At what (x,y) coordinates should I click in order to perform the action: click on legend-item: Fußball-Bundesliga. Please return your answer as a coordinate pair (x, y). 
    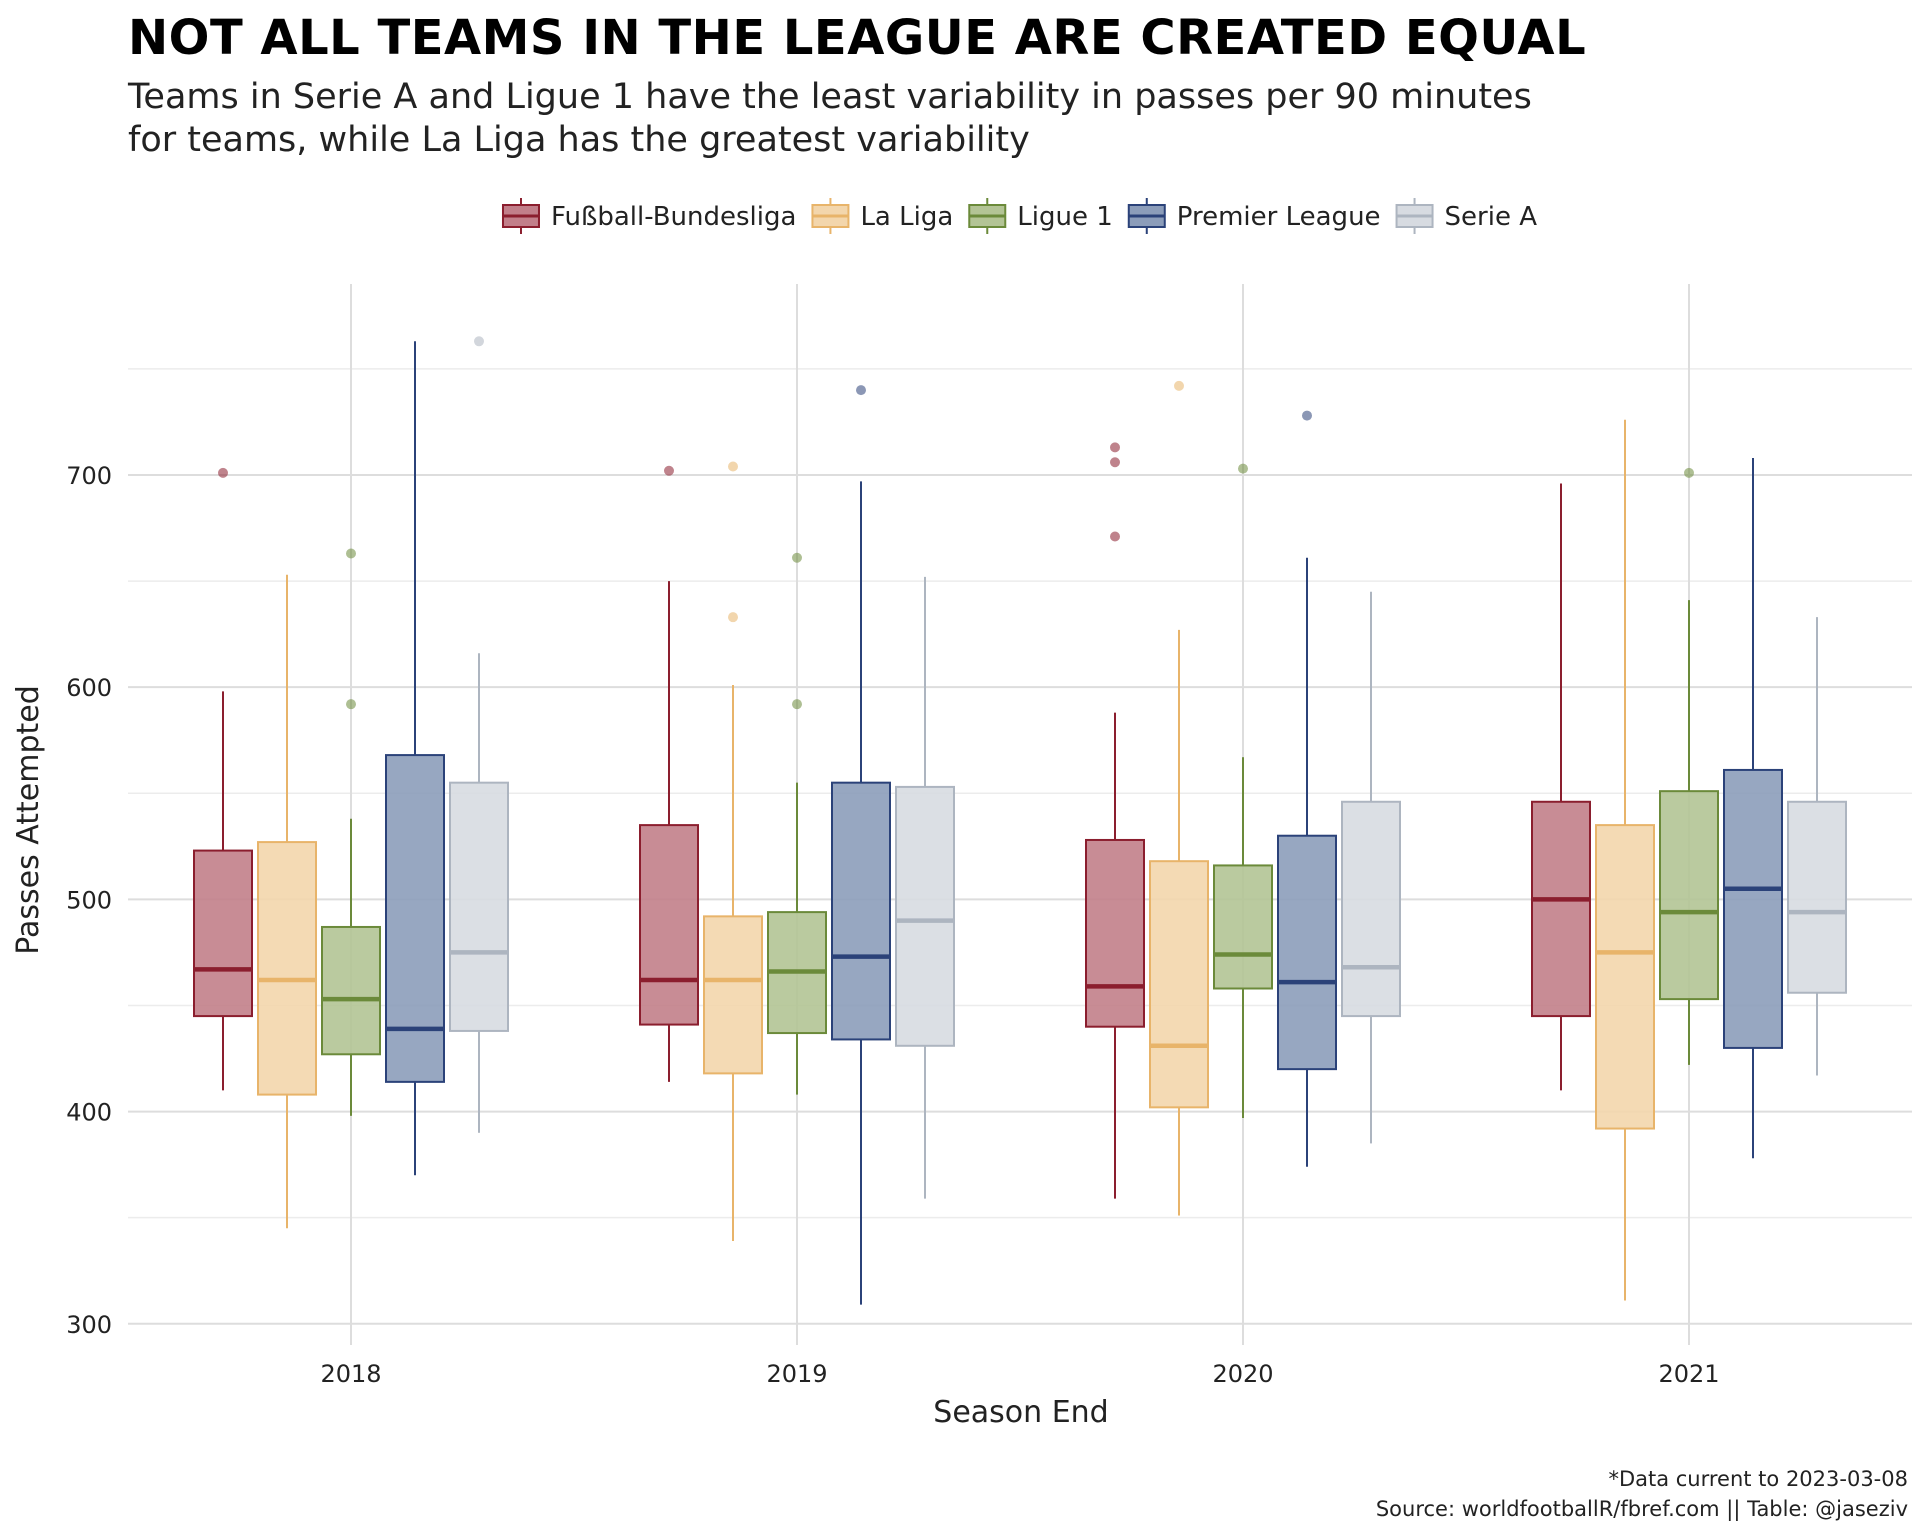
    Looking at the image, I should click on (648, 216).